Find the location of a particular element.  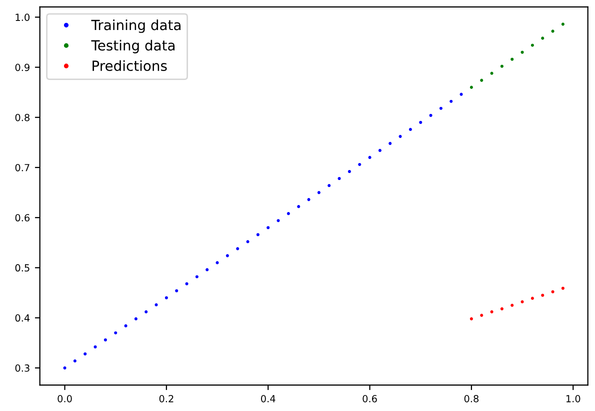

legend-label: Predictions is located at coordinates (129, 66).